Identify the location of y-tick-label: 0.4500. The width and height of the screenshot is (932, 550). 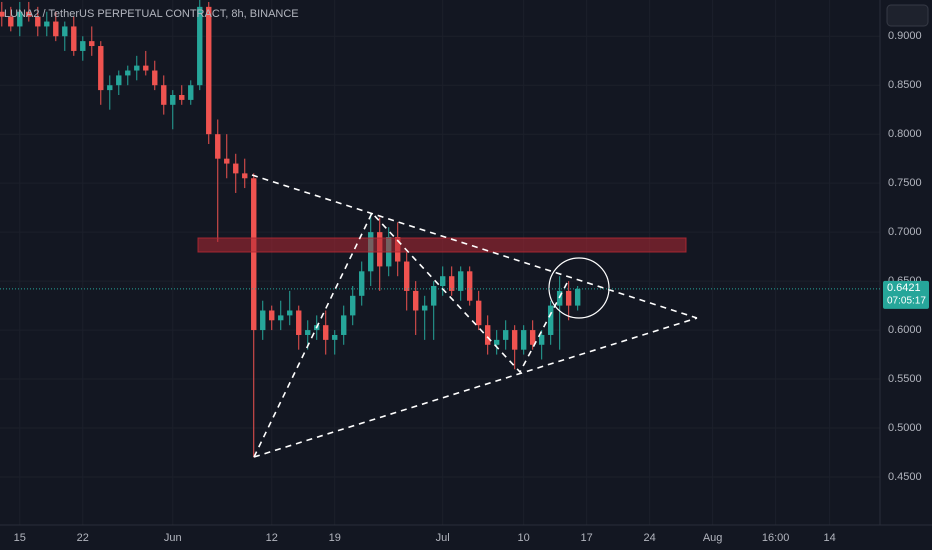
(905, 477).